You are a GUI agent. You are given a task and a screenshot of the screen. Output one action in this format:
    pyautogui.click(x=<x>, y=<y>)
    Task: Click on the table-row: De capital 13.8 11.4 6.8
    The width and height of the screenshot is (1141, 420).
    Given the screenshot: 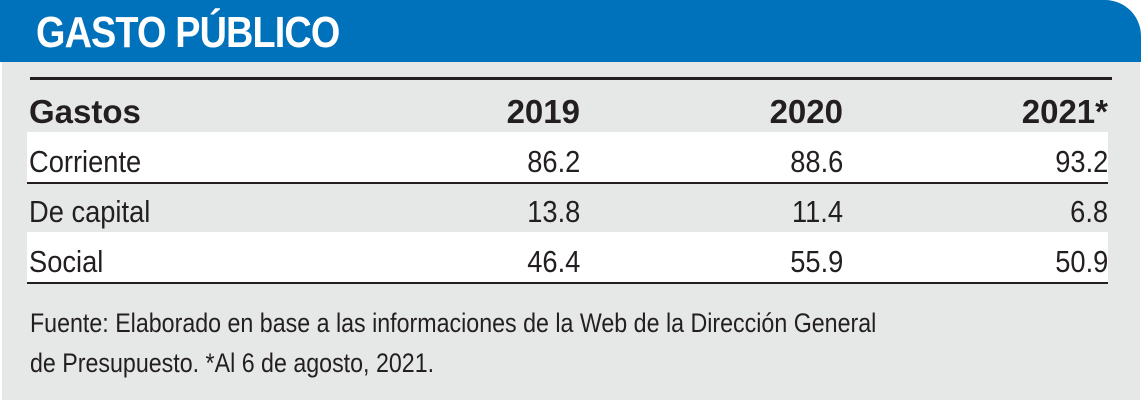 What is the action you would take?
    pyautogui.click(x=567, y=208)
    